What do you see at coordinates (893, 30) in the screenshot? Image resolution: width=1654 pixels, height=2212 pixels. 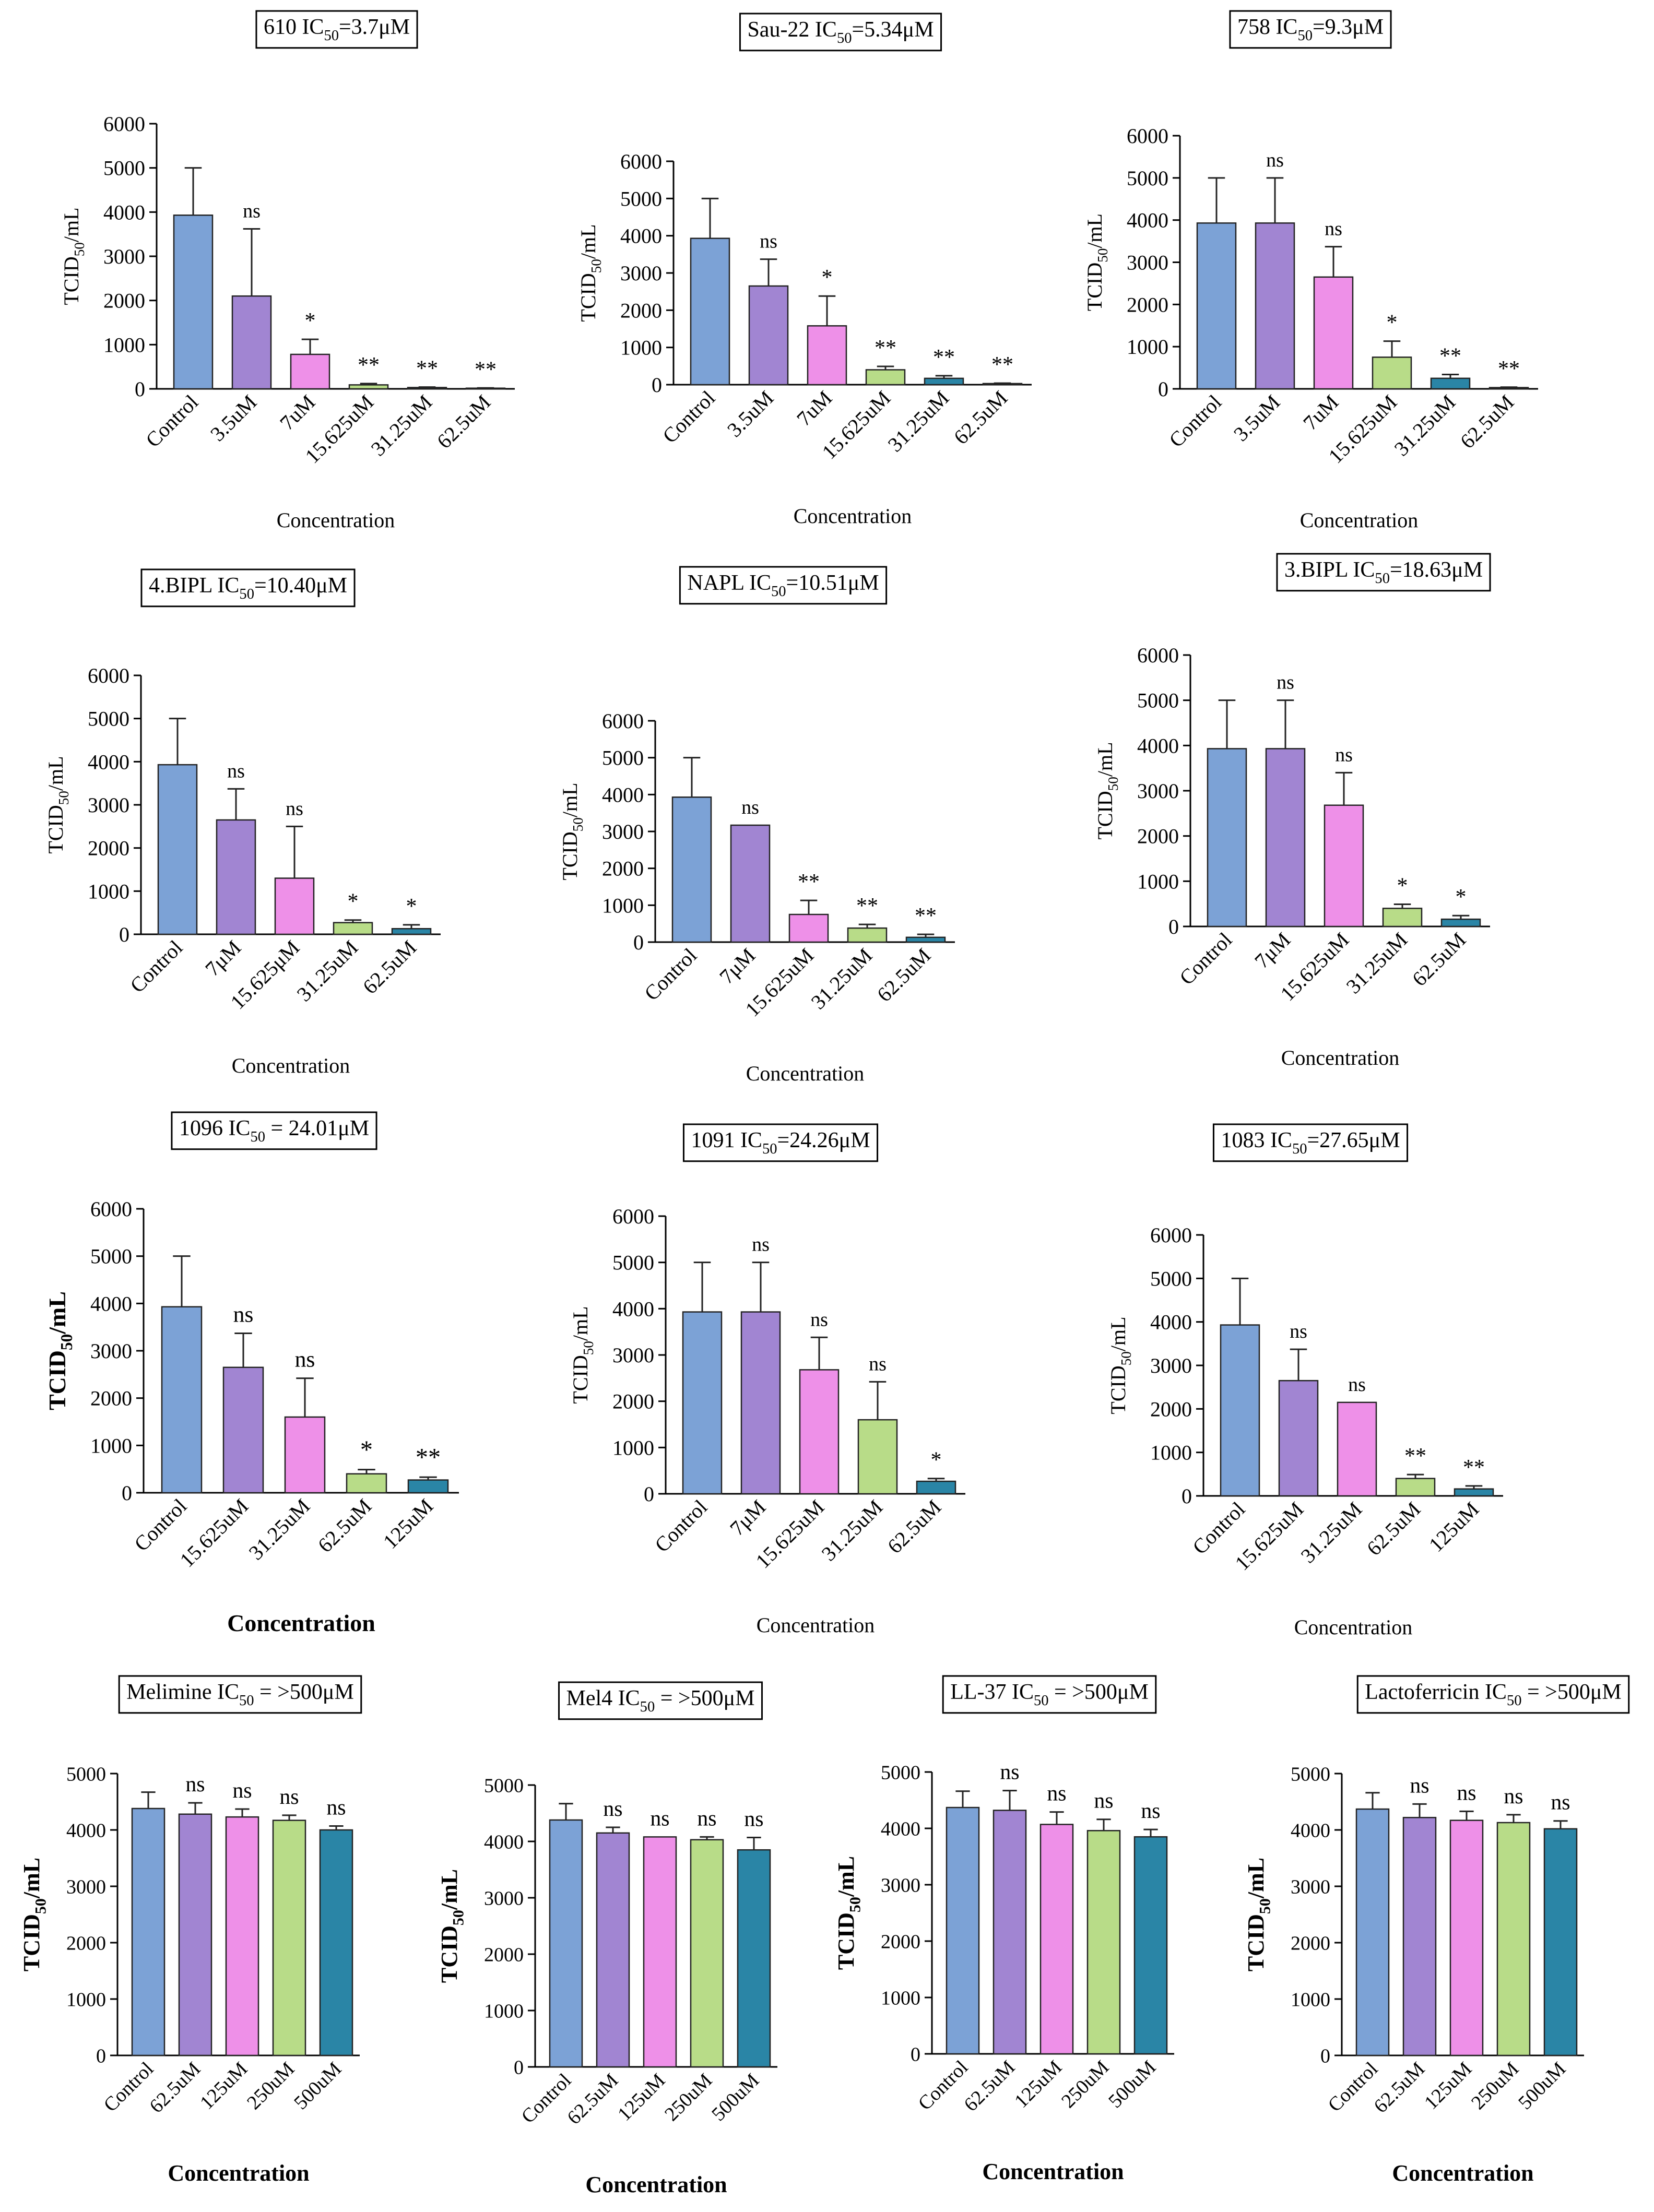 I see `chart-title-rest: =5.34μM` at bounding box center [893, 30].